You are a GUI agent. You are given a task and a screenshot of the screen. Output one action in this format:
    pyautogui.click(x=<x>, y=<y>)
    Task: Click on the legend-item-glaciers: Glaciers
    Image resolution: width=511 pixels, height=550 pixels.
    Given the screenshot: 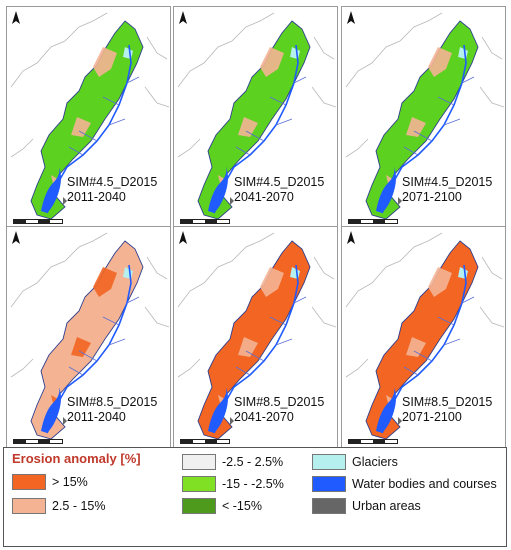 What is the action you would take?
    pyautogui.click(x=355, y=462)
    